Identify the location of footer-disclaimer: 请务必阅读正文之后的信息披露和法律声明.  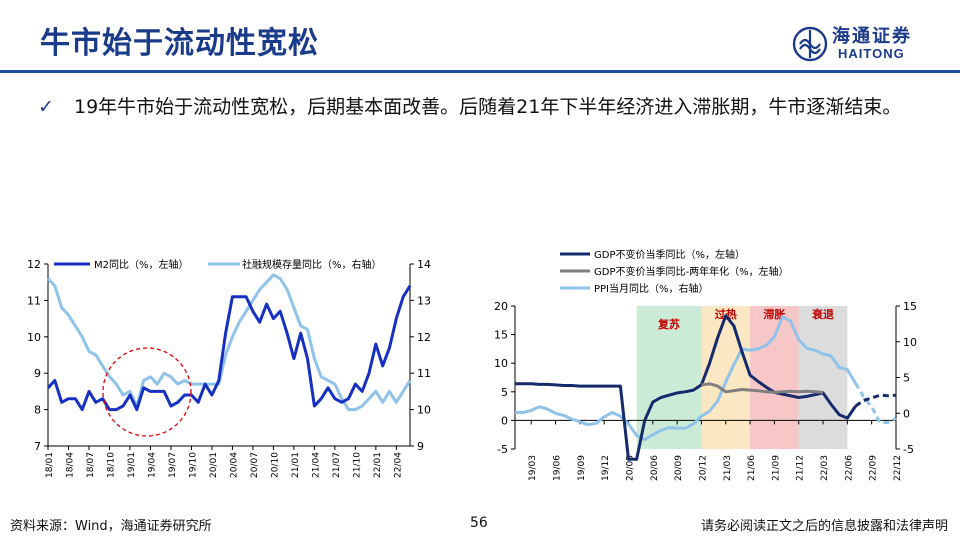
(824, 526).